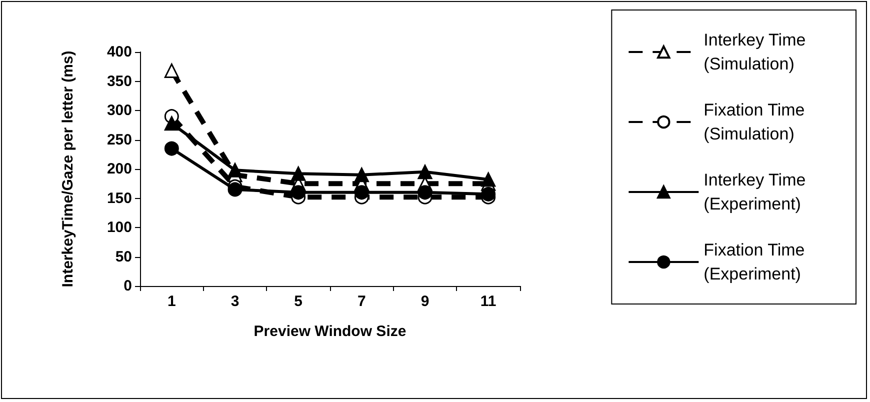  Describe the element at coordinates (361, 301) in the screenshot. I see `x-tick-label: 7` at that location.